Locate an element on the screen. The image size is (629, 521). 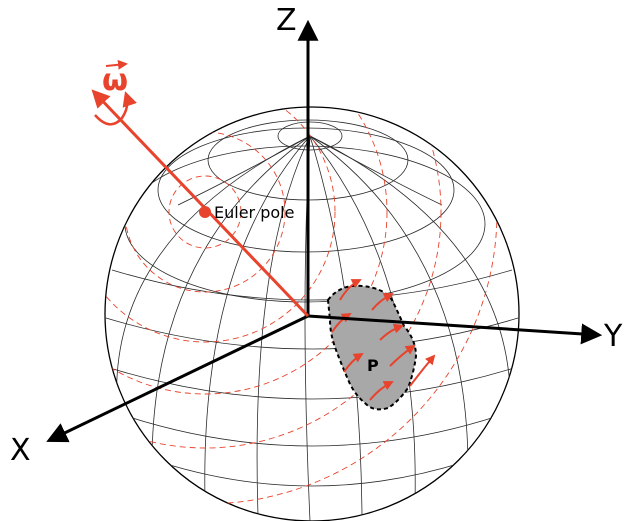
rotation-sense-icon is located at coordinates (115, 108).